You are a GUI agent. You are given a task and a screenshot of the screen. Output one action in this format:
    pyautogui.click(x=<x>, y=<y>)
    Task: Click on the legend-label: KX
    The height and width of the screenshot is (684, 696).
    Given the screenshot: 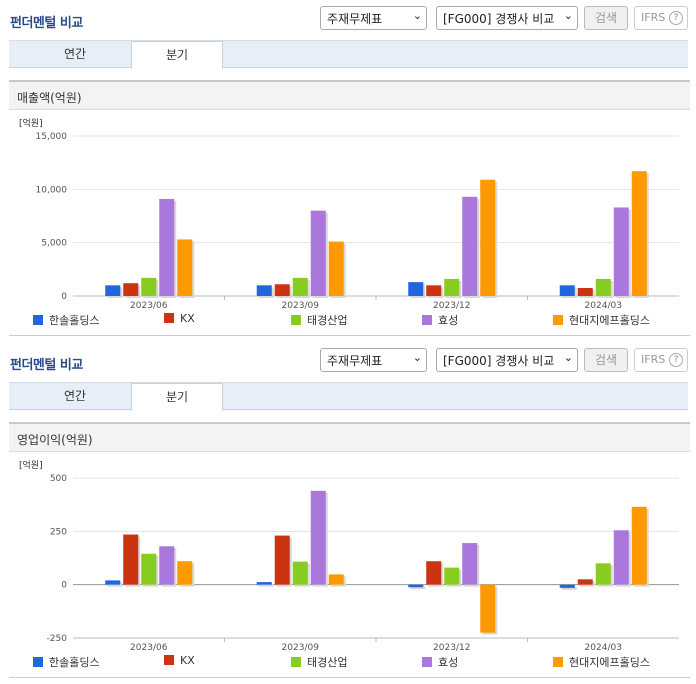 What is the action you would take?
    pyautogui.click(x=187, y=318)
    